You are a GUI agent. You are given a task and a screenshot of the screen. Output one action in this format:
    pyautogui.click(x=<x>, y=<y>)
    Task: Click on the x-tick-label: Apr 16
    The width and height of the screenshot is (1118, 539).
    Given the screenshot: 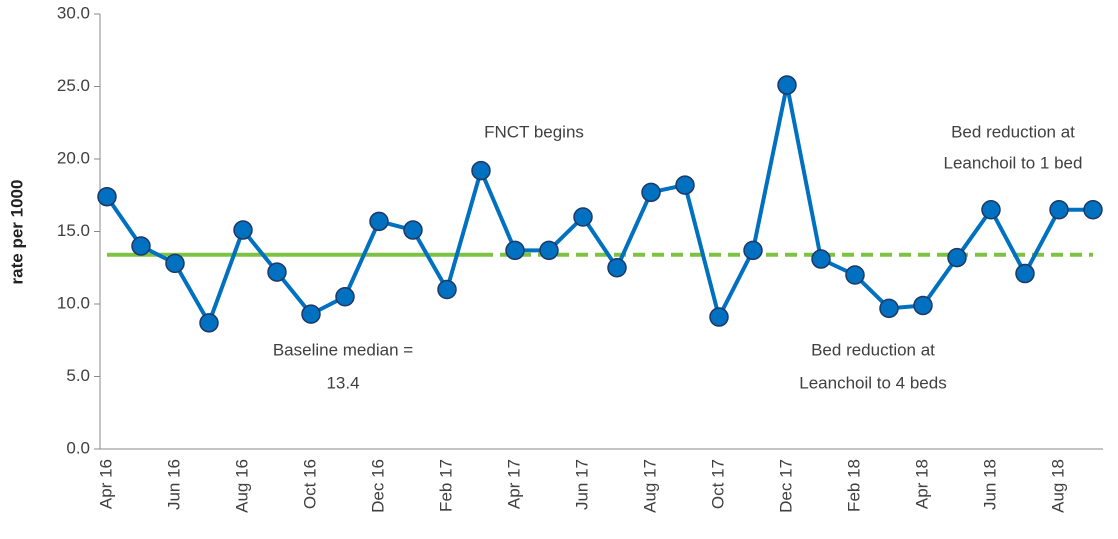 What is the action you would take?
    pyautogui.click(x=105, y=484)
    